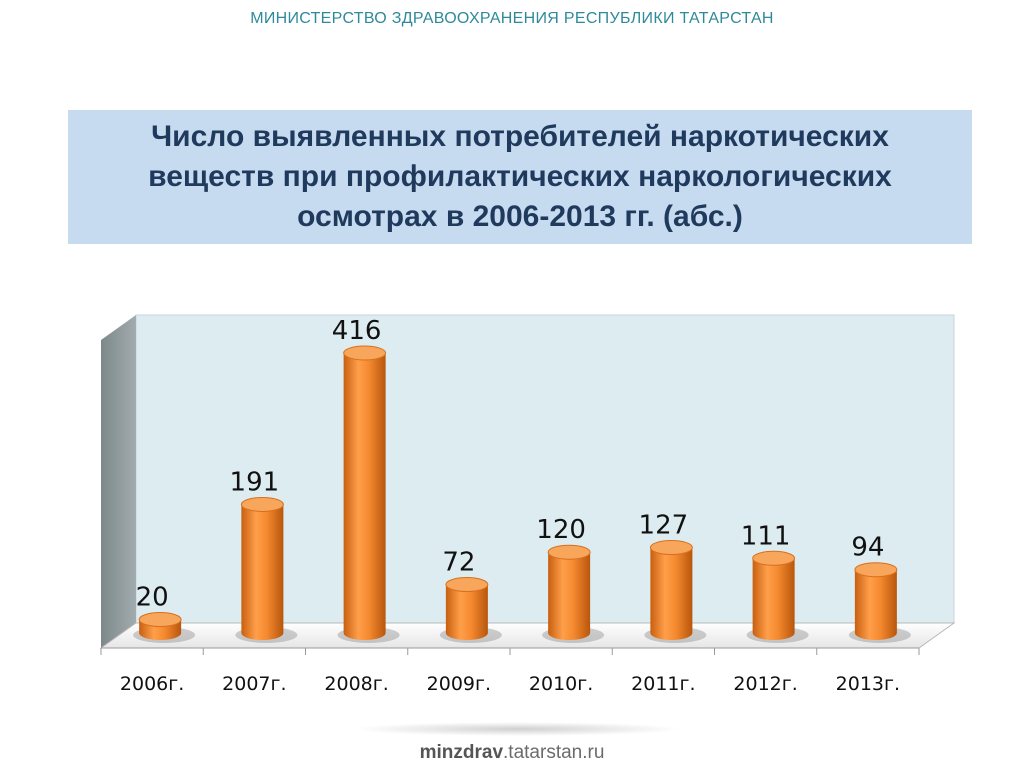 Image resolution: width=1024 pixels, height=768 pixels. What do you see at coordinates (152, 684) in the screenshot?
I see `x-tick-label: 2006г.` at bounding box center [152, 684].